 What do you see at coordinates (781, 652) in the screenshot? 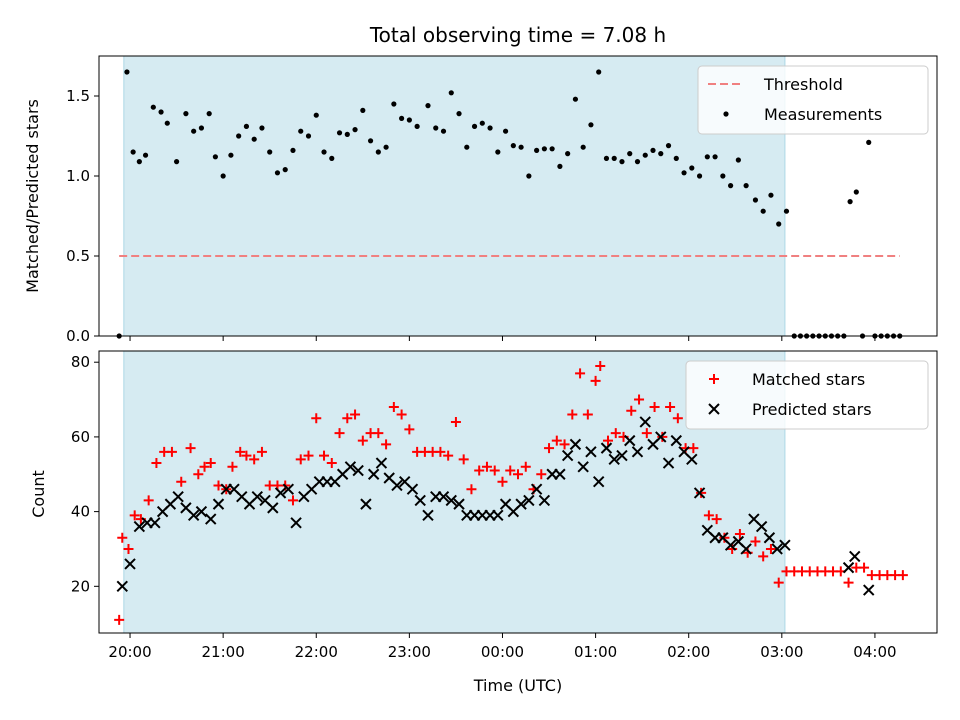
I see `x-tick-label: 03:00` at bounding box center [781, 652].